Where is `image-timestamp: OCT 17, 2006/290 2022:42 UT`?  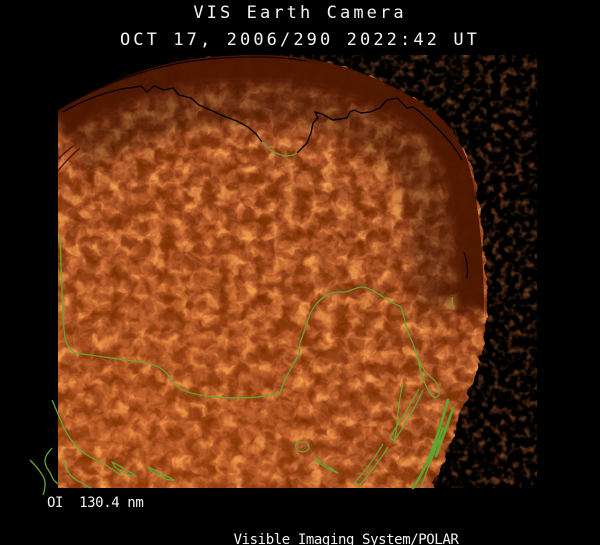 image-timestamp: OCT 17, 2006/290 2022:42 UT is located at coordinates (300, 40).